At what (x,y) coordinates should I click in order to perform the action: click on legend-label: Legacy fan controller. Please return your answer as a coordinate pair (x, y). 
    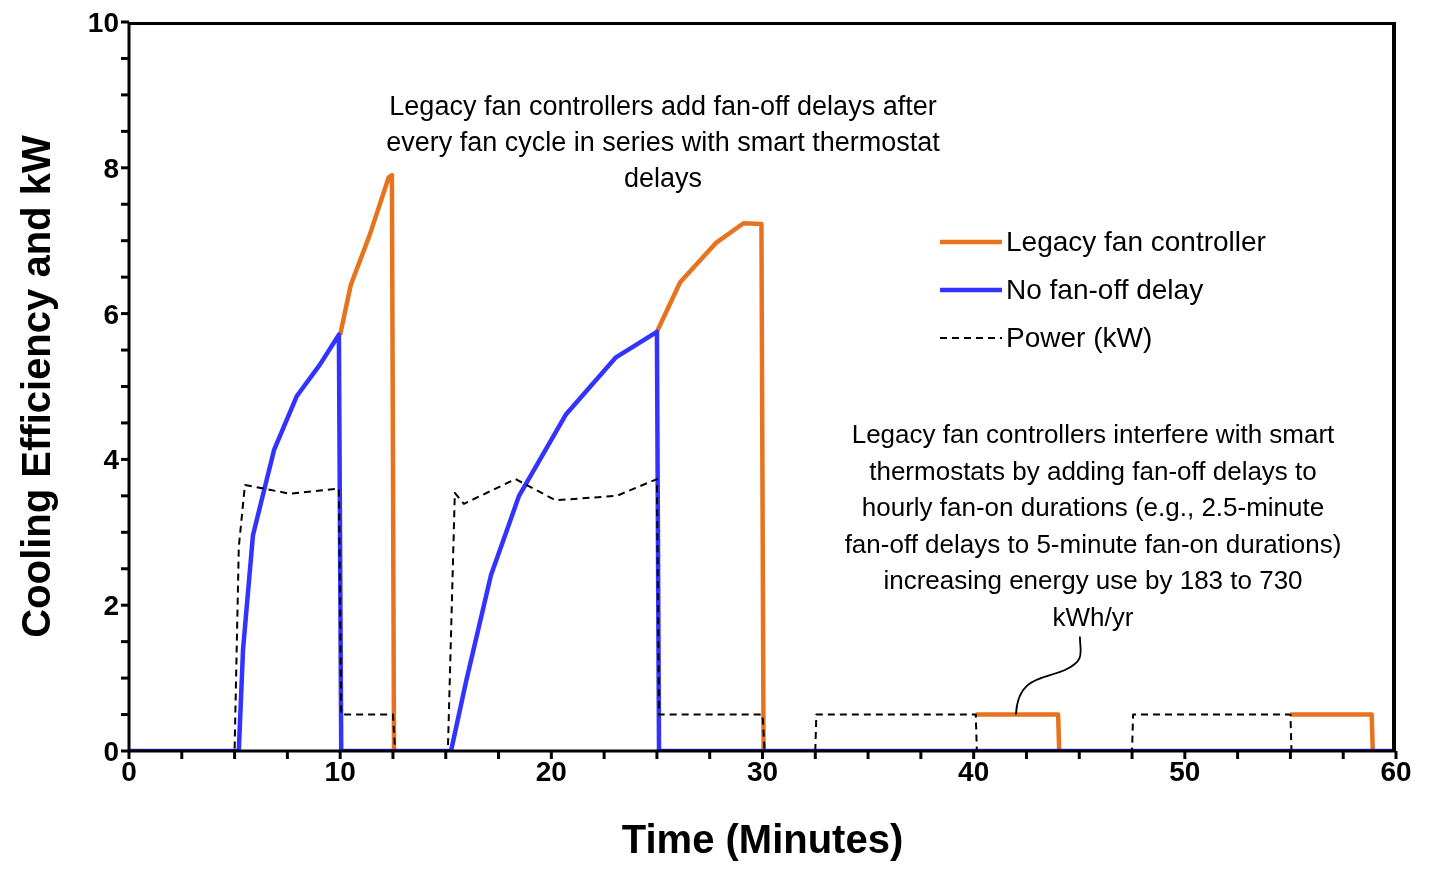
    Looking at the image, I should click on (1136, 242).